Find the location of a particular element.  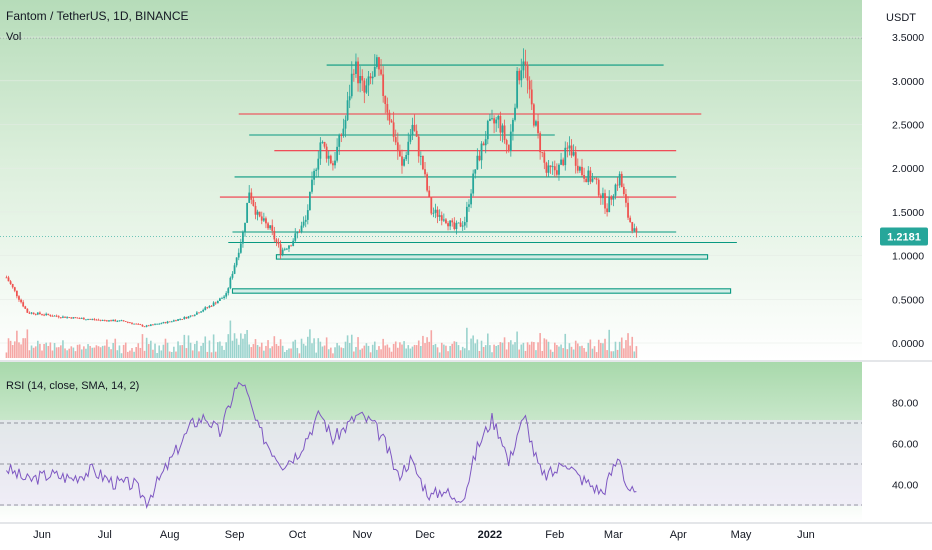

price-tick-label: 2.0000 is located at coordinates (908, 169).